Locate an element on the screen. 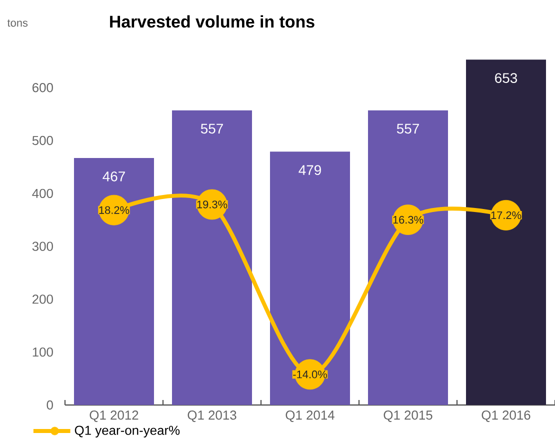  data-label: 479 is located at coordinates (309, 170).